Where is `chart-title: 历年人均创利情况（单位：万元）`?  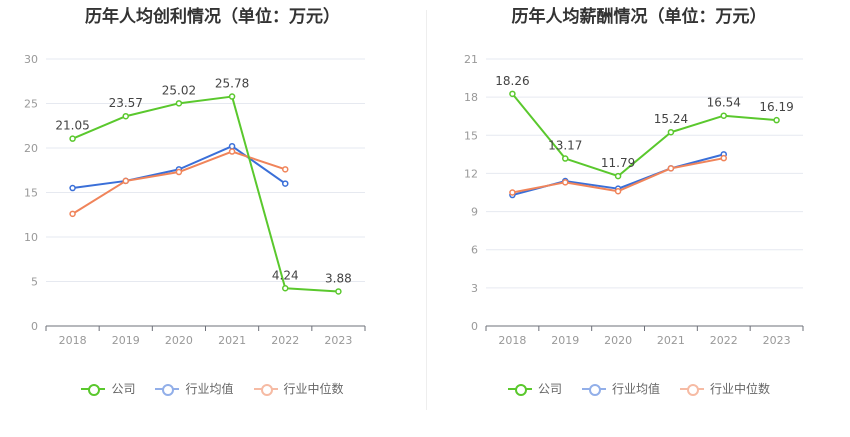 chart-title: 历年人均创利情况（单位：万元） is located at coordinates (212, 17).